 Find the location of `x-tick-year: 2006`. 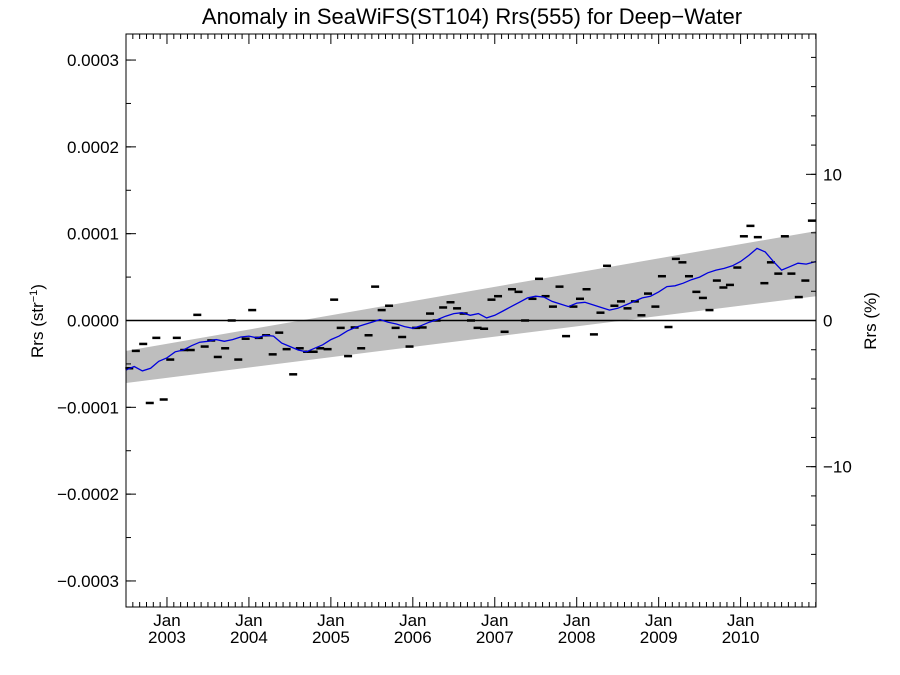

x-tick-year: 2006 is located at coordinates (413, 637).